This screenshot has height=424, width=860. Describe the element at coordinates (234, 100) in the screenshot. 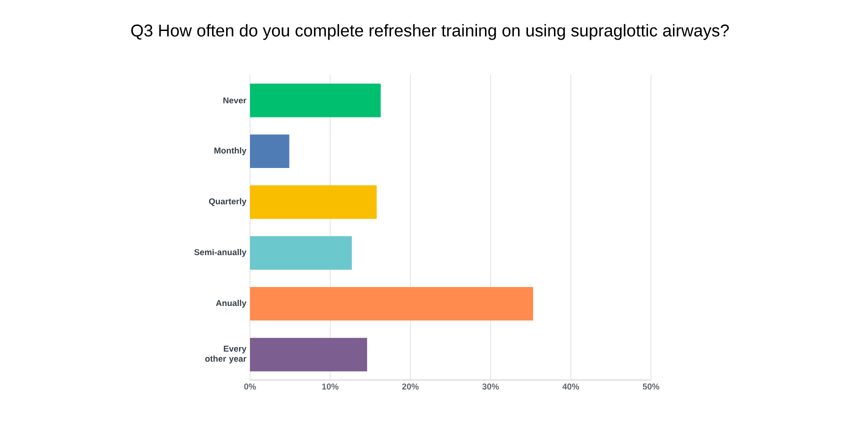

I see `y-tick-label: Never` at that location.